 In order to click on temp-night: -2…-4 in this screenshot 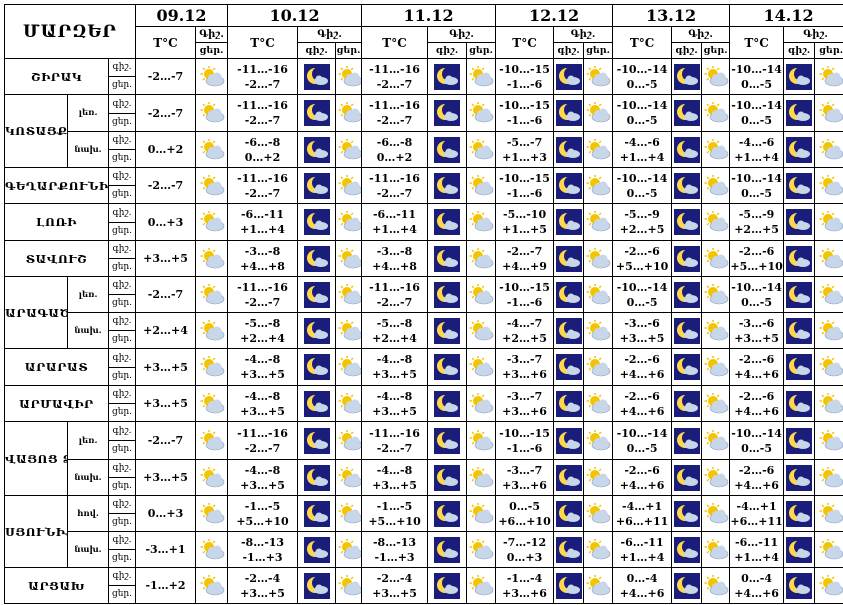, I will do `click(262, 578)`.